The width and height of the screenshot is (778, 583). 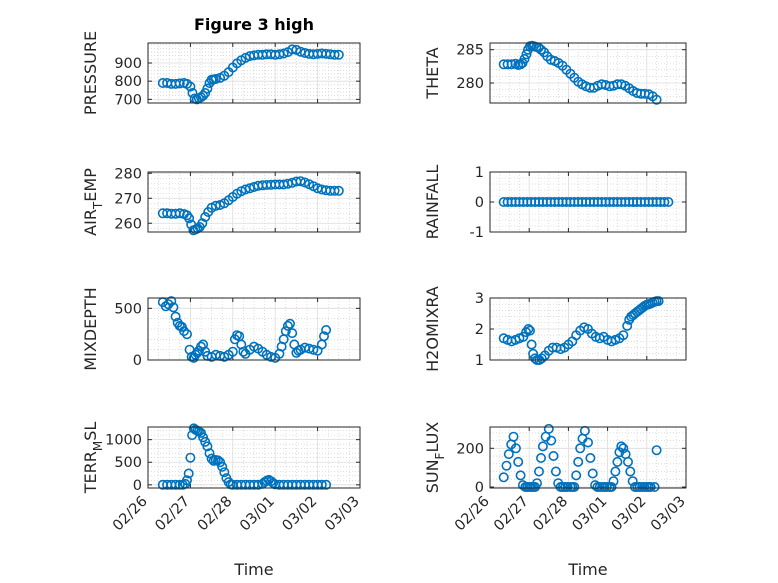 I want to click on y-axis-label-tail: LUX, so click(x=432, y=437).